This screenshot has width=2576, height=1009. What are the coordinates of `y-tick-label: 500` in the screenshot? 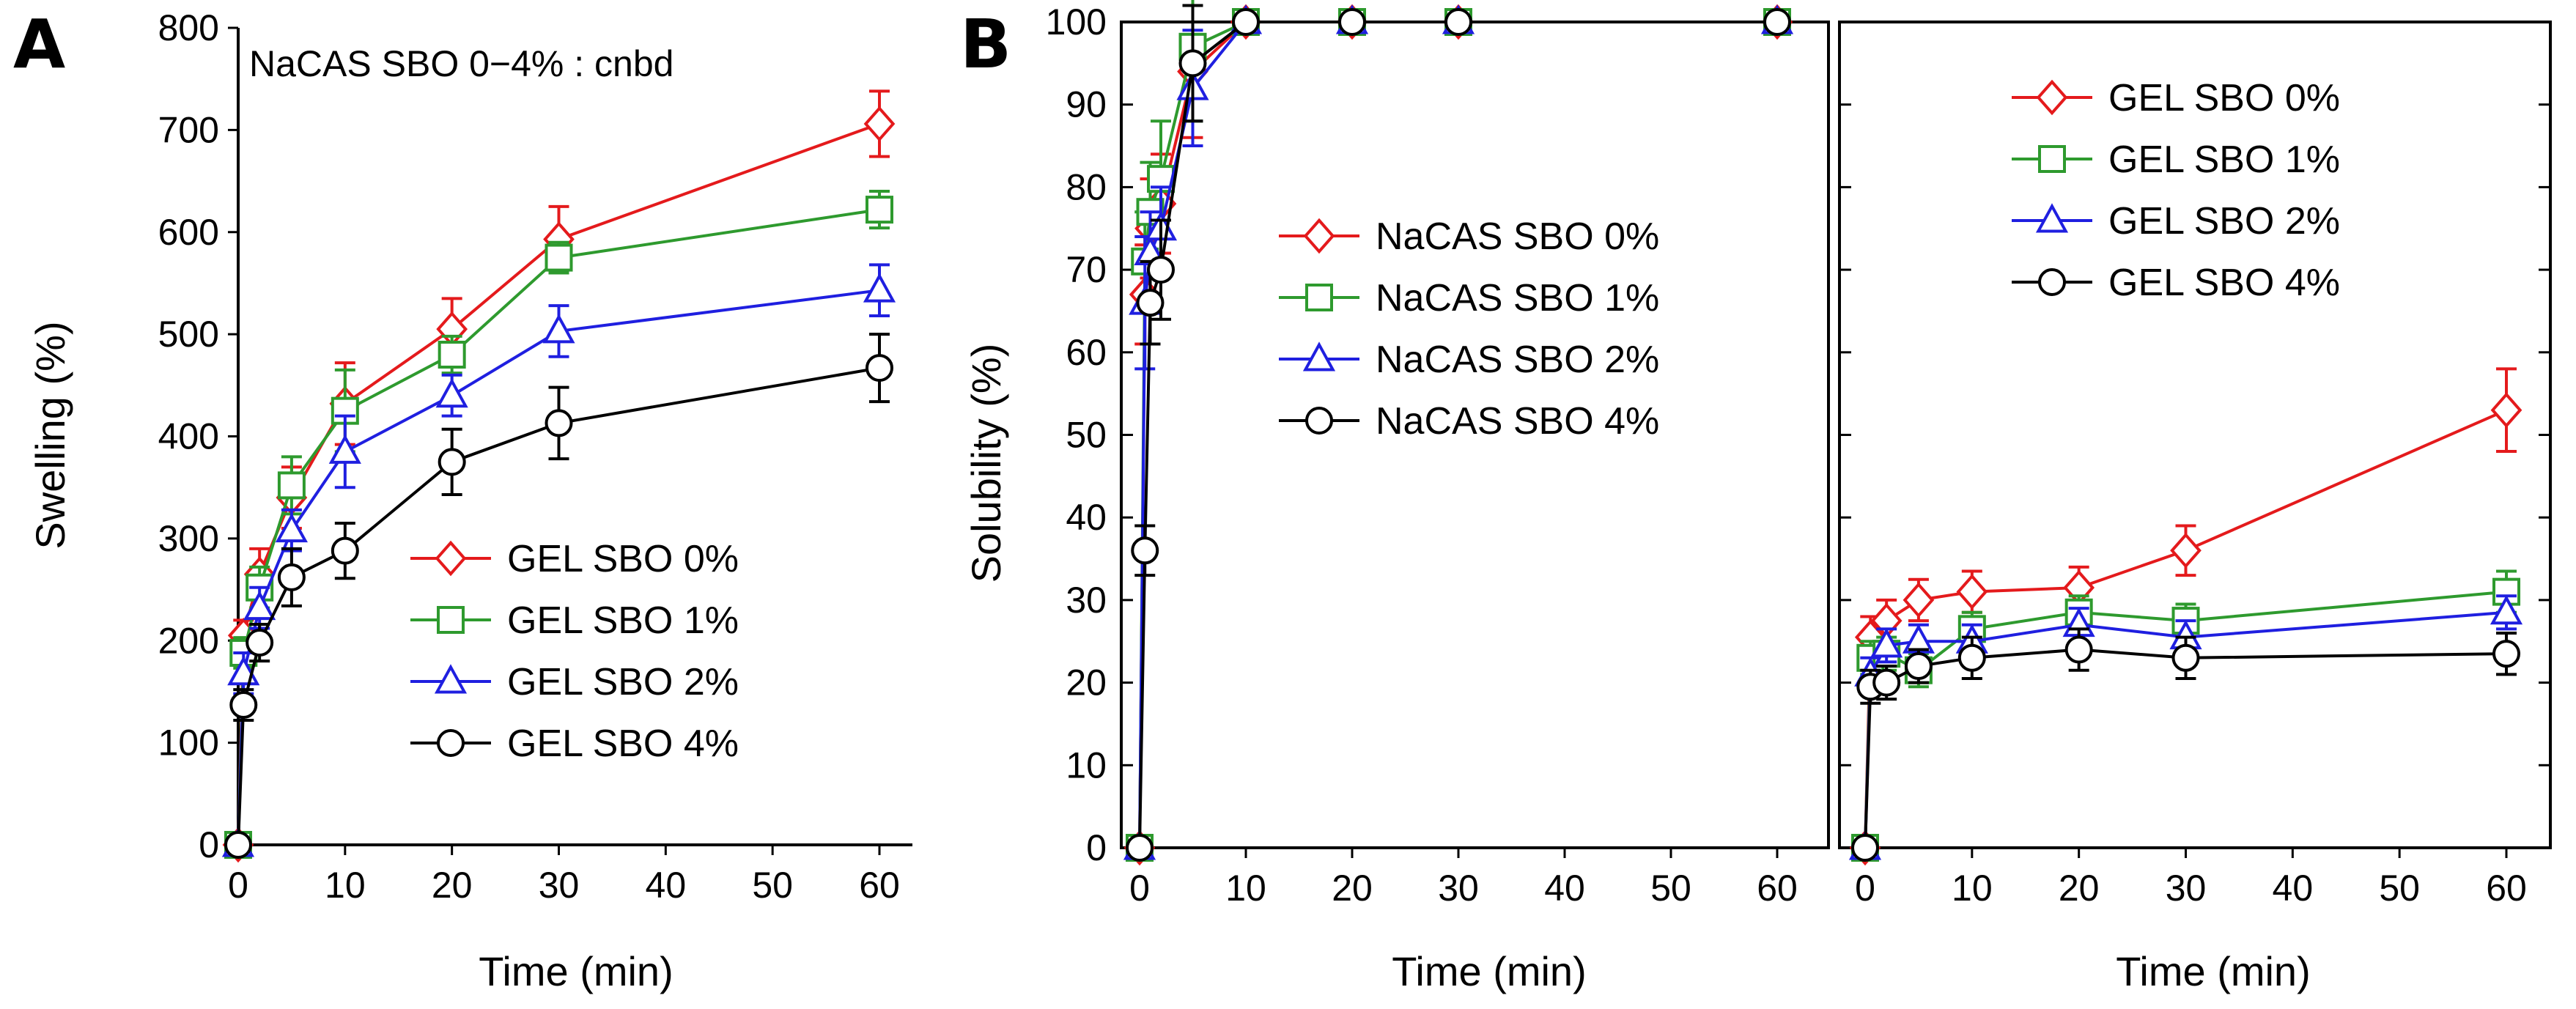 It's located at (188, 334).